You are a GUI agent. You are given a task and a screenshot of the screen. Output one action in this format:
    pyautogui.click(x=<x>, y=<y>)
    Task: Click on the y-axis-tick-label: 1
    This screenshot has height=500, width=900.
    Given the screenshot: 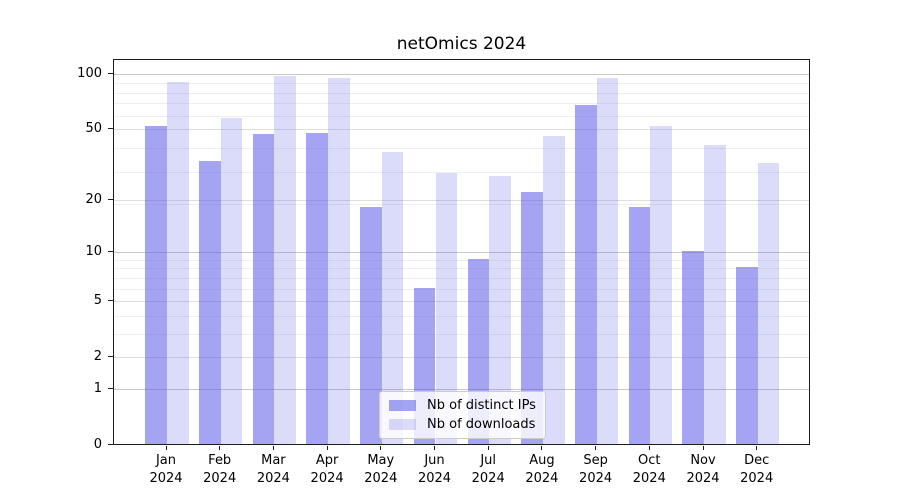 What is the action you would take?
    pyautogui.click(x=97, y=389)
    